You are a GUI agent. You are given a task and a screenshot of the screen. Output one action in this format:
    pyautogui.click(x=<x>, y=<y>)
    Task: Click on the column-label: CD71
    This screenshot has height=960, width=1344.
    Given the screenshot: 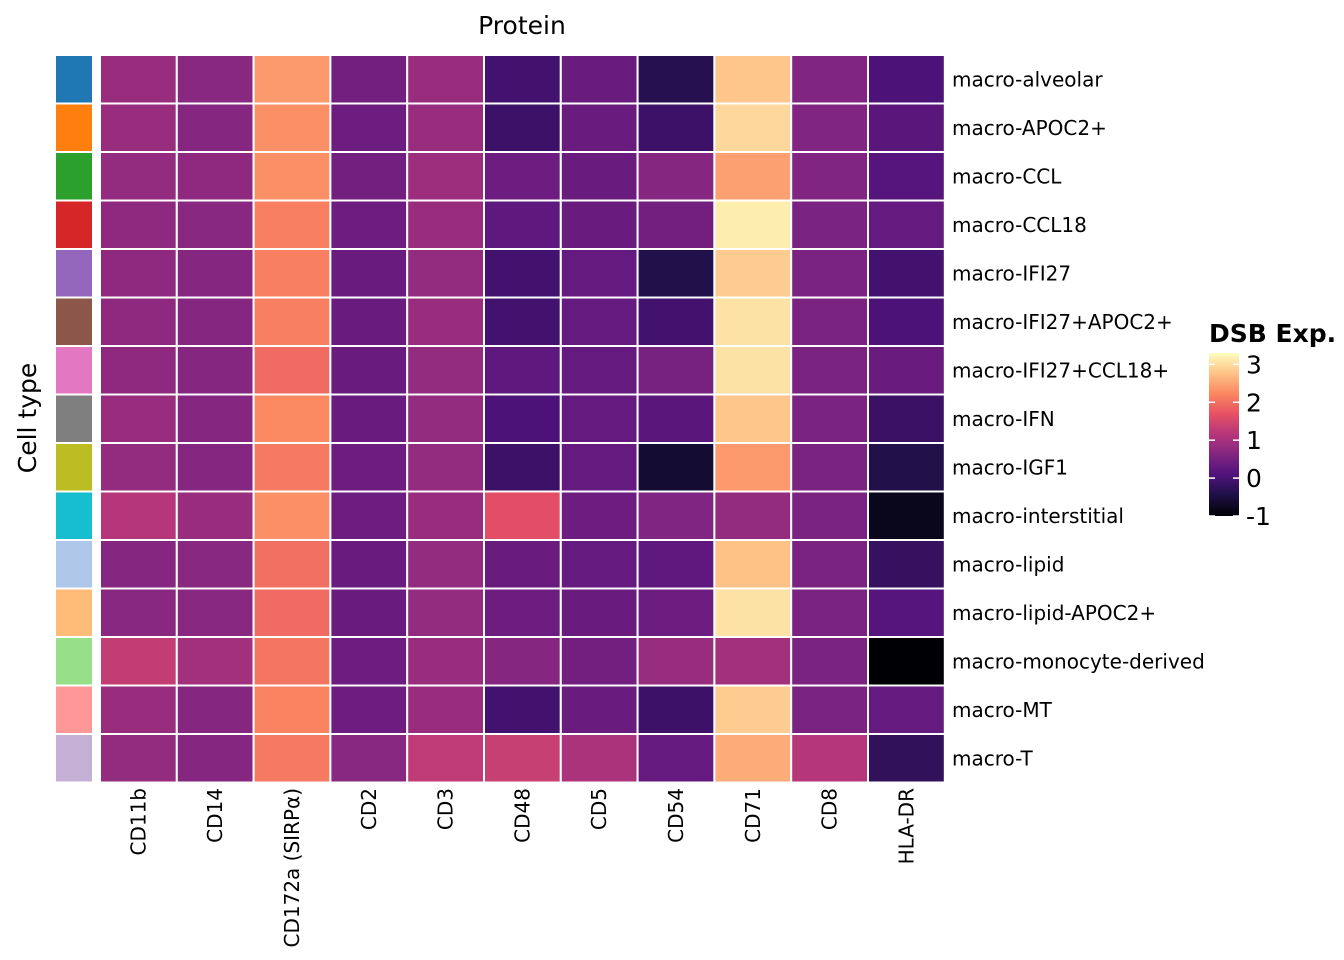 What is the action you would take?
    pyautogui.click(x=753, y=815)
    